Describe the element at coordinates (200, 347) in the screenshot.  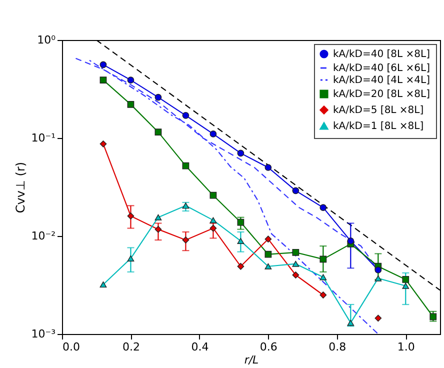
I see `x-tick-label: 0.4` at that location.